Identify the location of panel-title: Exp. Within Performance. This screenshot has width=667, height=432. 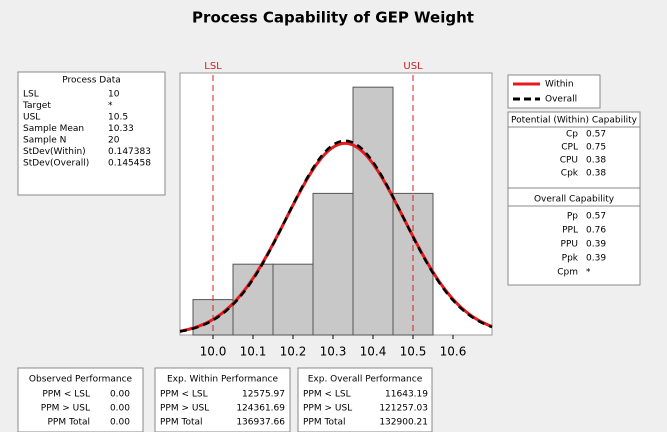
(222, 380).